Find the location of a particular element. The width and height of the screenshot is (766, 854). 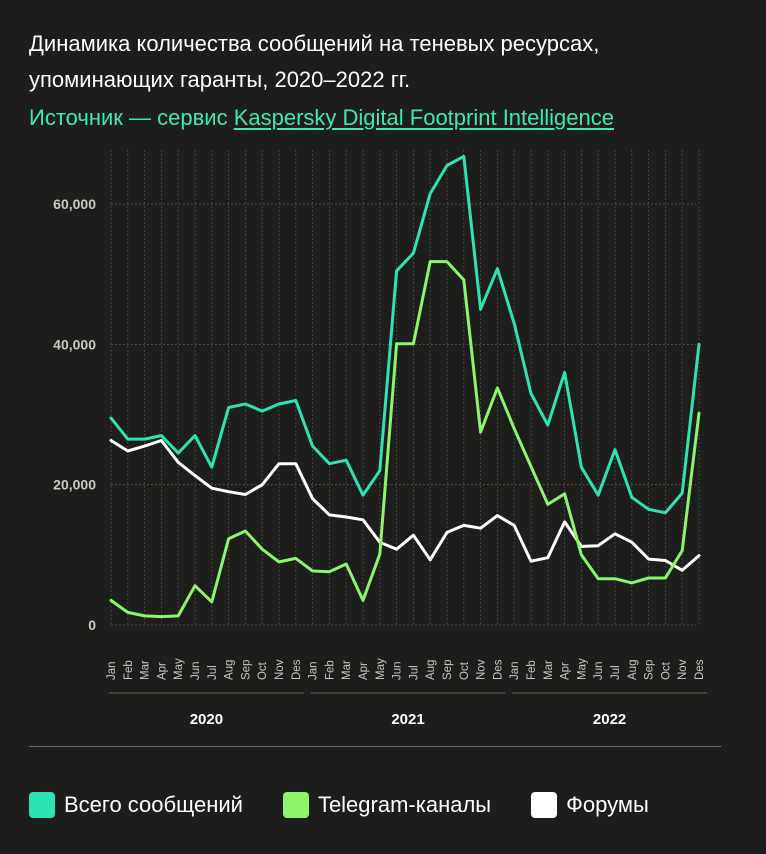

y-tick-label: 0 is located at coordinates (92, 625).